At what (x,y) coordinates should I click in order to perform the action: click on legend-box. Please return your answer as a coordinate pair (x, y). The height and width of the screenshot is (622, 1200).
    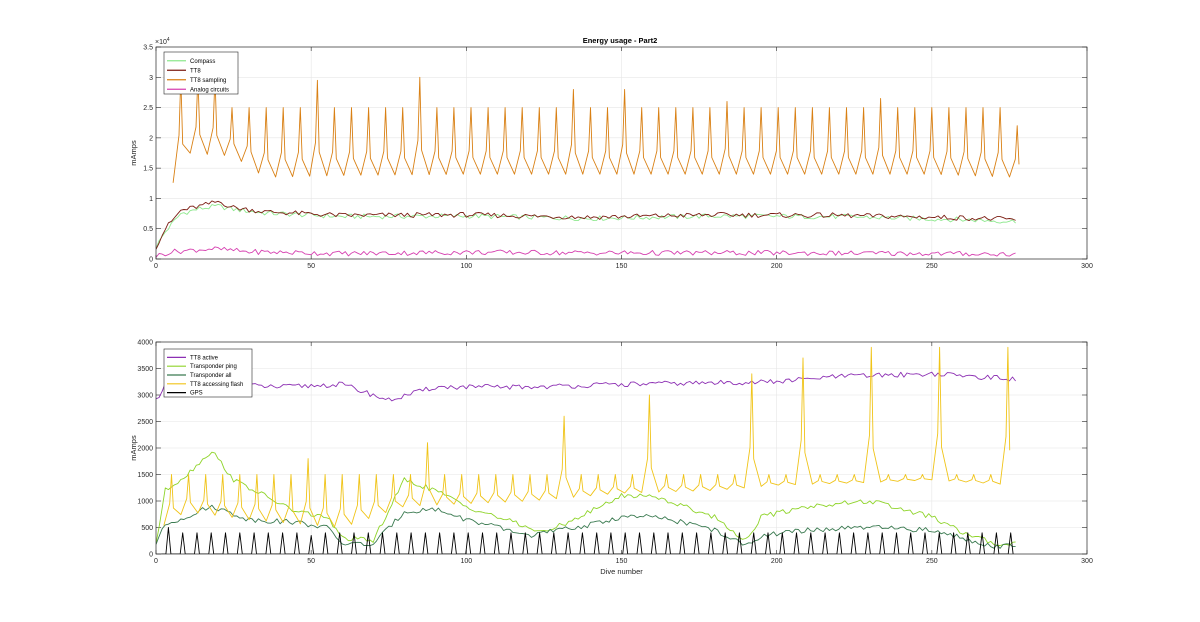
    Looking at the image, I should click on (201, 73).